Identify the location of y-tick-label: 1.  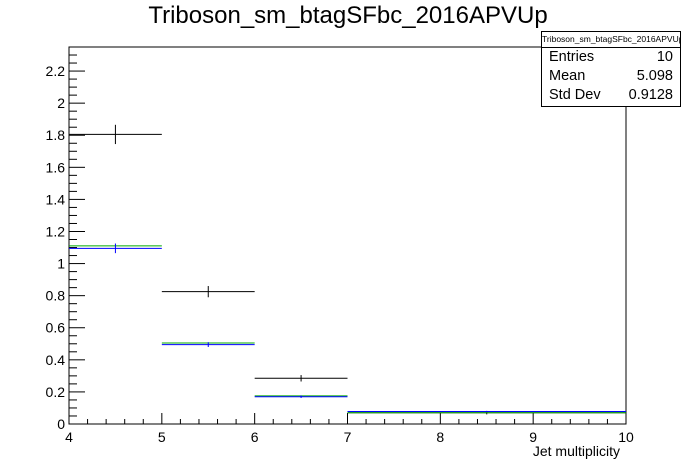
(61, 264).